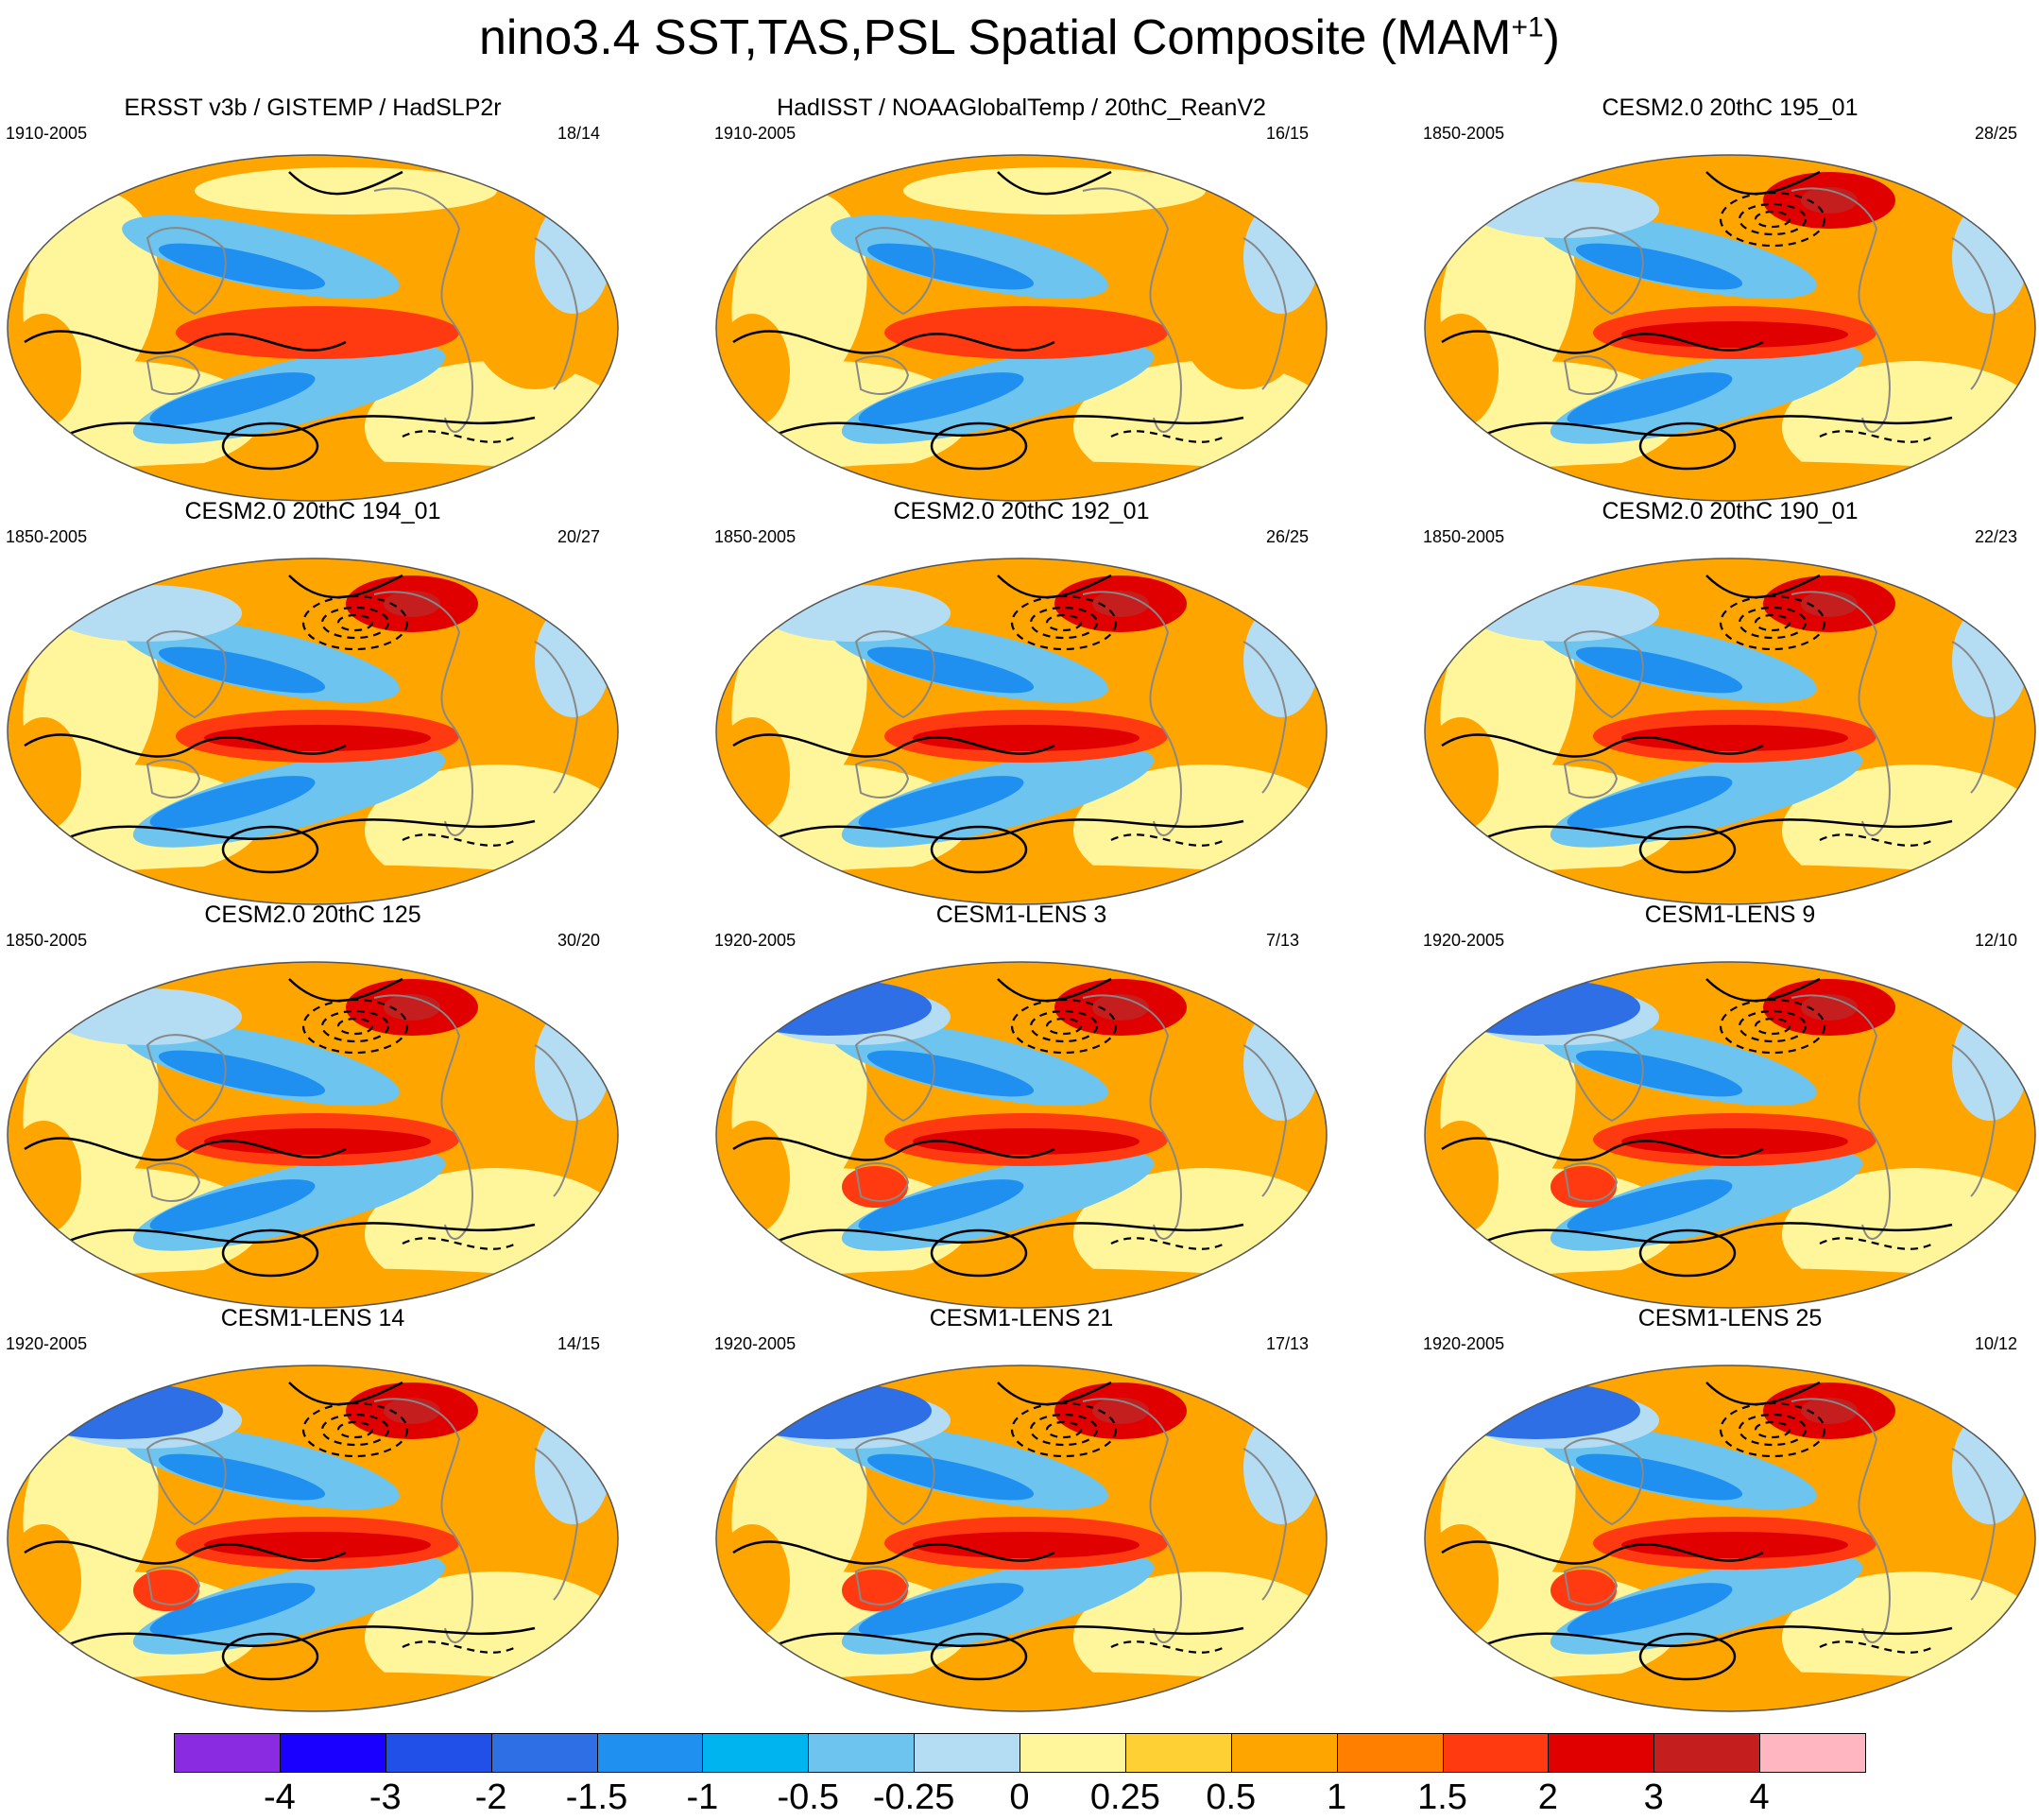 This screenshot has width=2039, height=1820. What do you see at coordinates (1288, 536) in the screenshot?
I see `panel-event-count: 26/25` at bounding box center [1288, 536].